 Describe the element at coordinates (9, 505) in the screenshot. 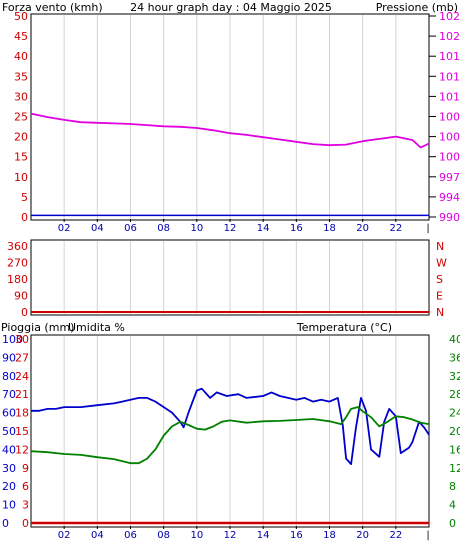

I see `humidity-tick-label: 10` at that location.